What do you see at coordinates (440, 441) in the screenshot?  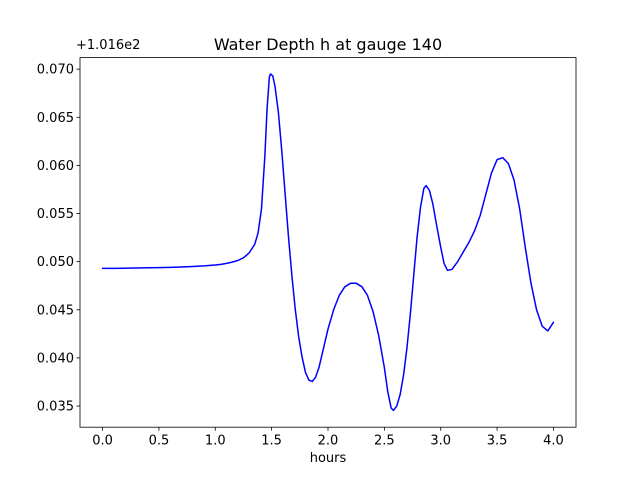 I see `x-tick-label: 3.0` at bounding box center [440, 441].